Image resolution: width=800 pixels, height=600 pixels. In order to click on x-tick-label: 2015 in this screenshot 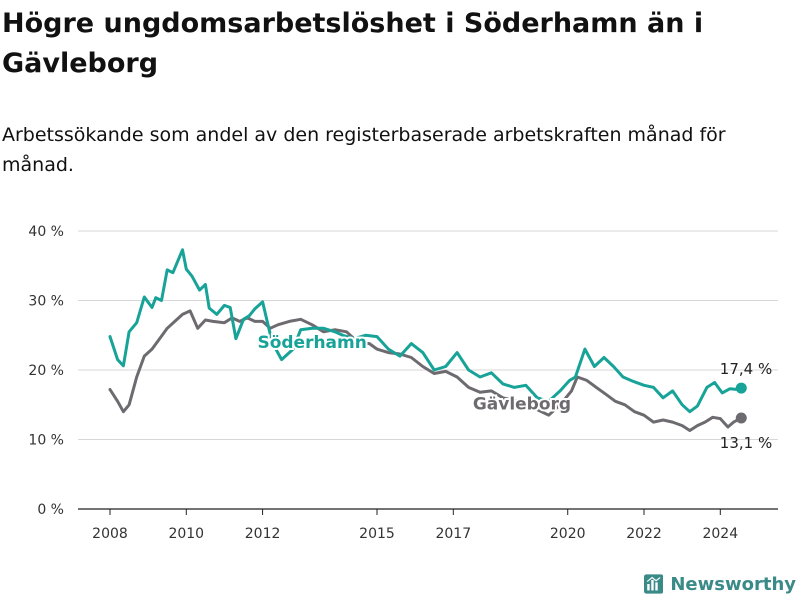, I will do `click(377, 534)`.